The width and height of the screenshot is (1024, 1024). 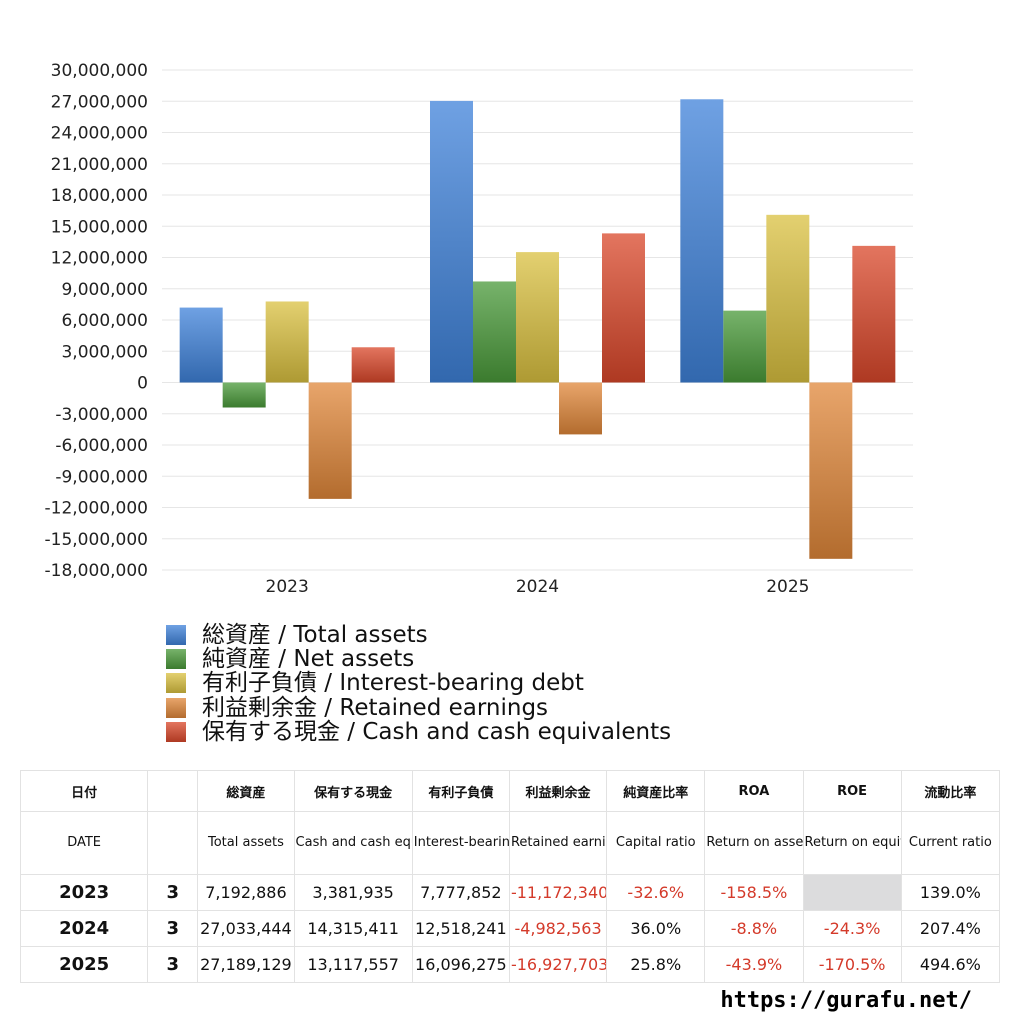 What do you see at coordinates (460, 928) in the screenshot?
I see `row-debt: 12,518,241` at bounding box center [460, 928].